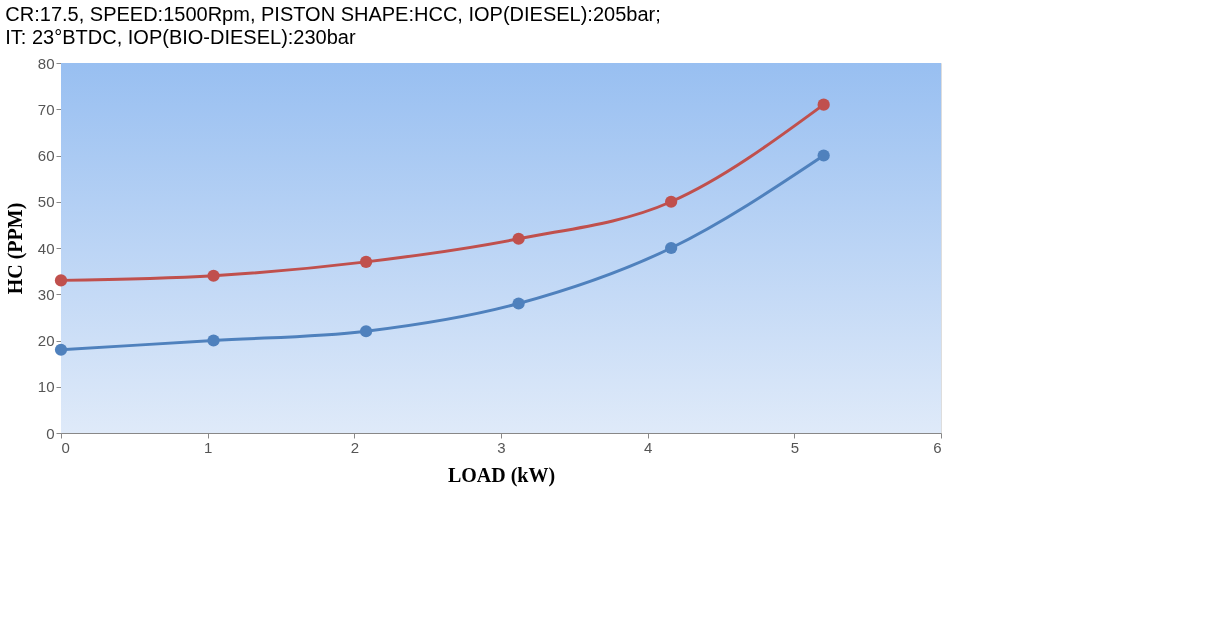  What do you see at coordinates (65, 447) in the screenshot?
I see `x-tick-label: 0` at bounding box center [65, 447].